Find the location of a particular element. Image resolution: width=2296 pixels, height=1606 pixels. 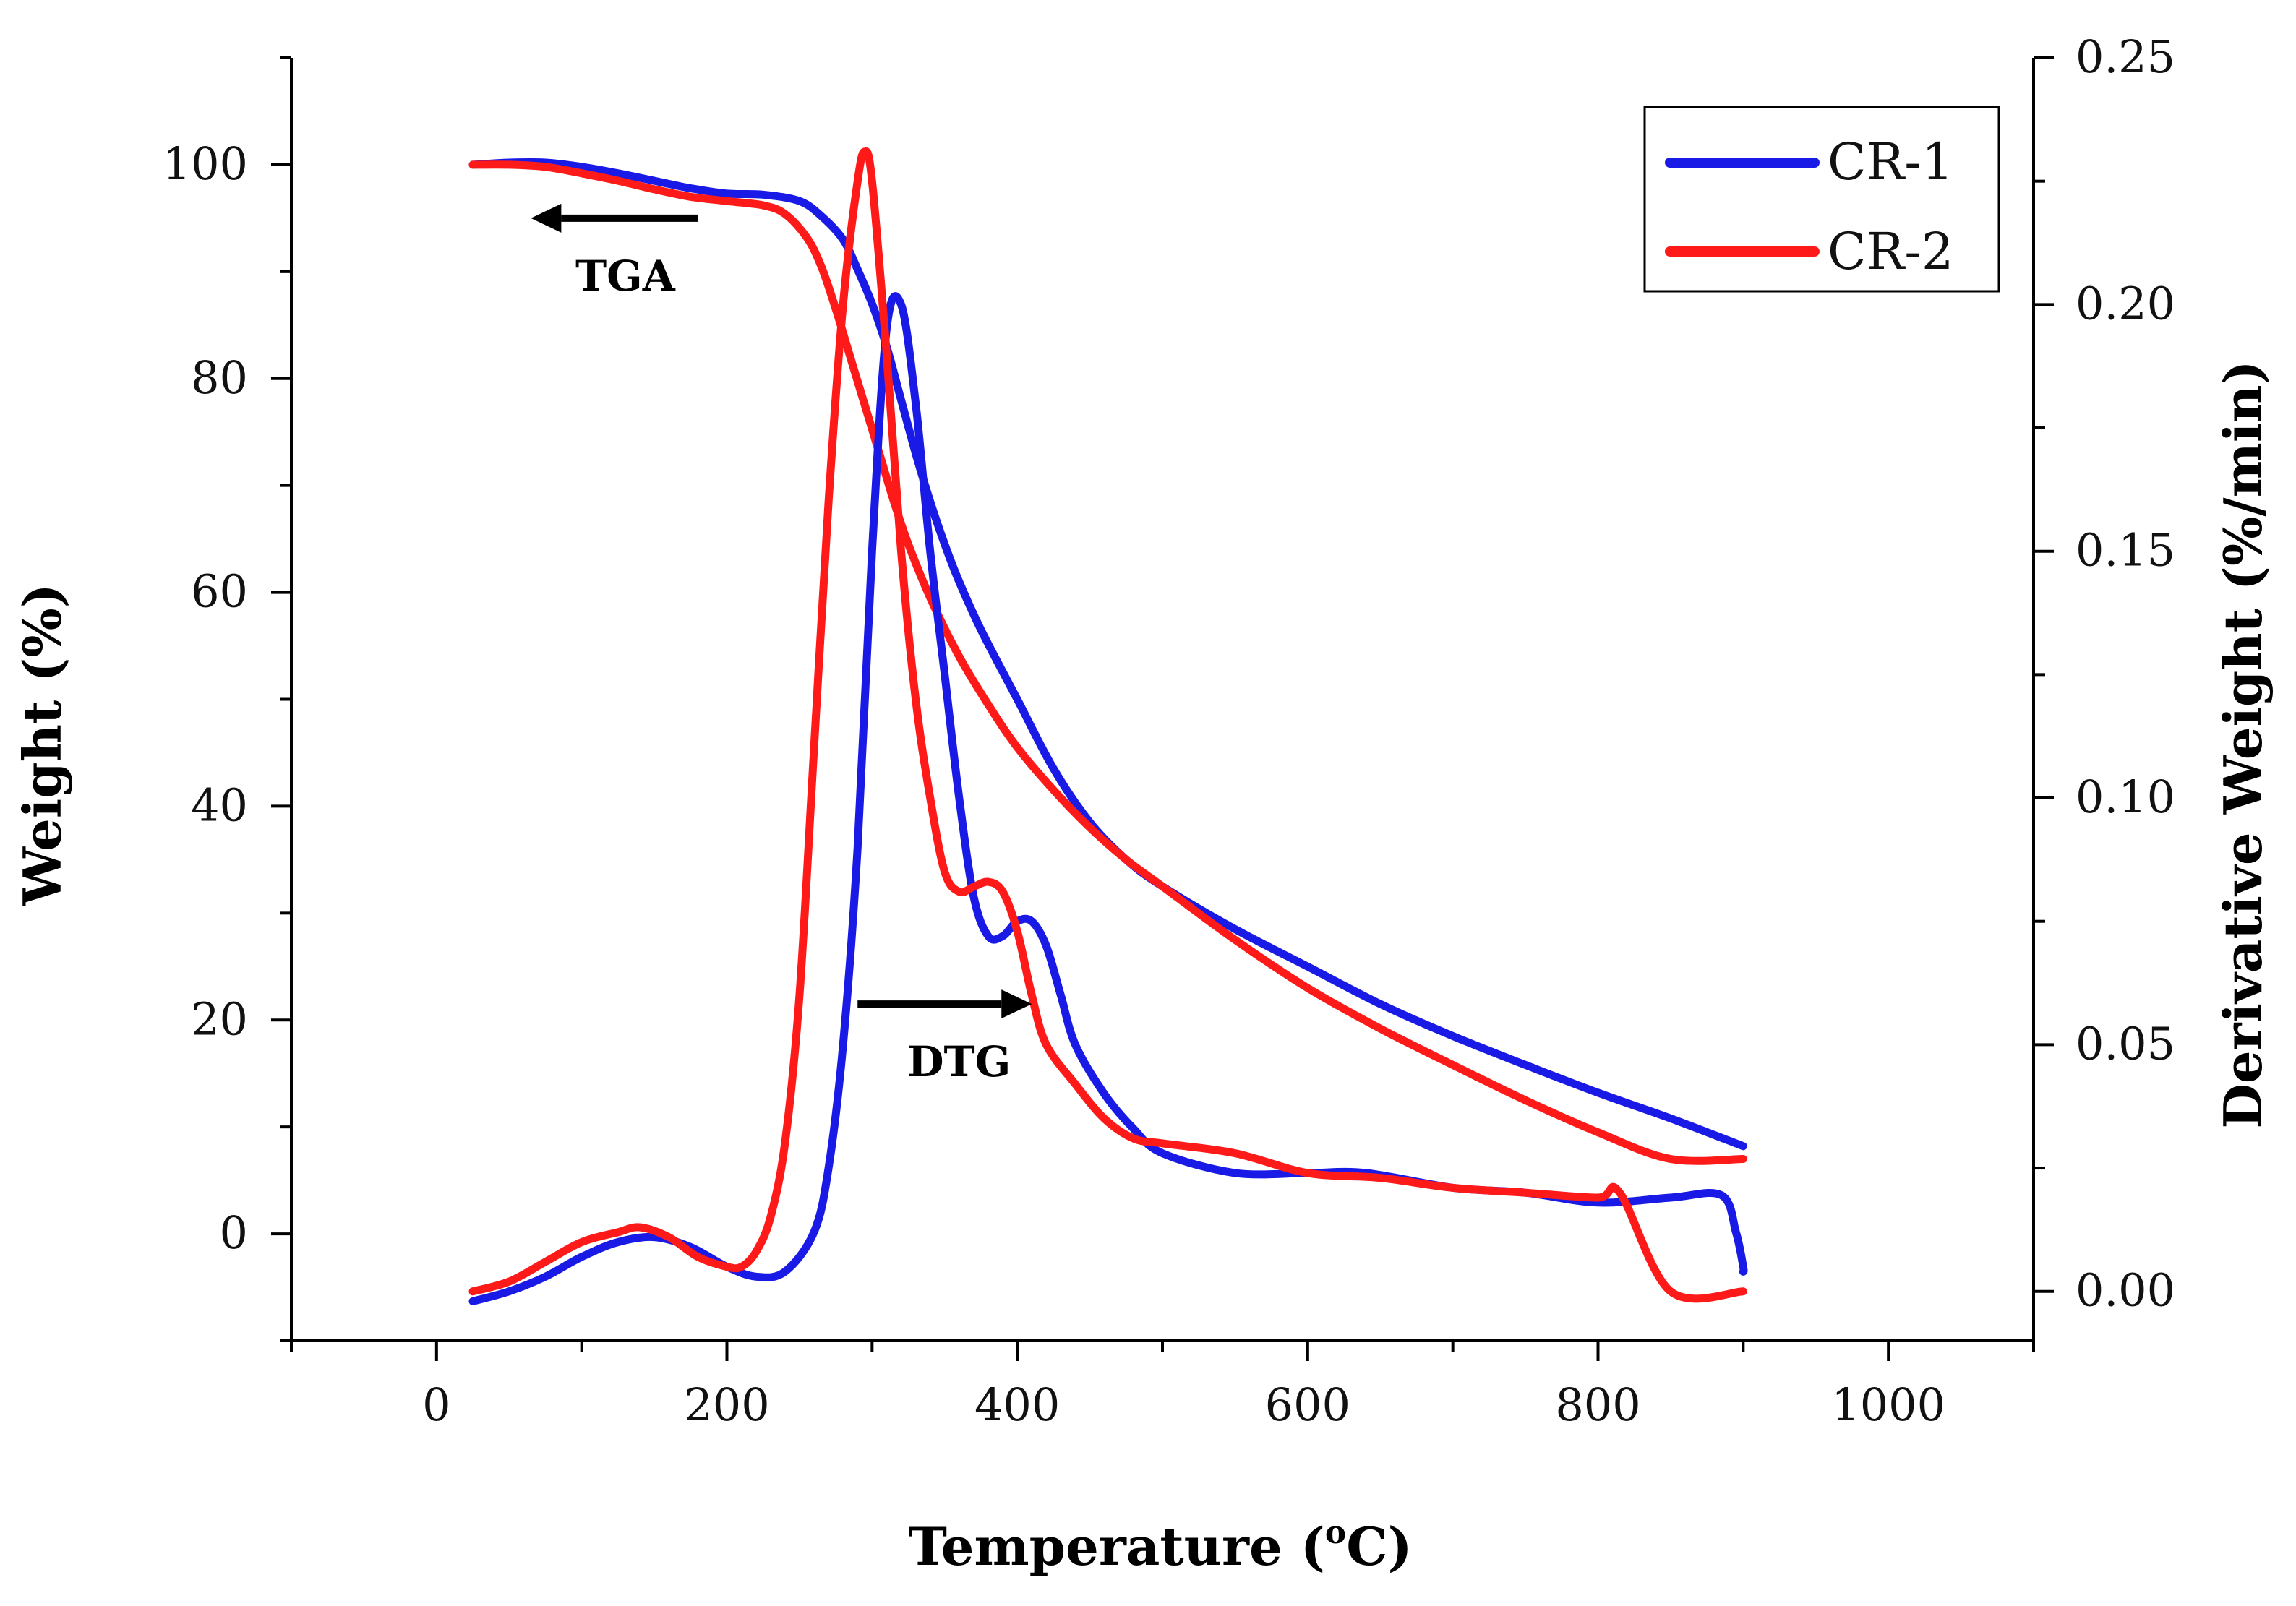

y2-tick-label: 0.05 is located at coordinates (2125, 1043).